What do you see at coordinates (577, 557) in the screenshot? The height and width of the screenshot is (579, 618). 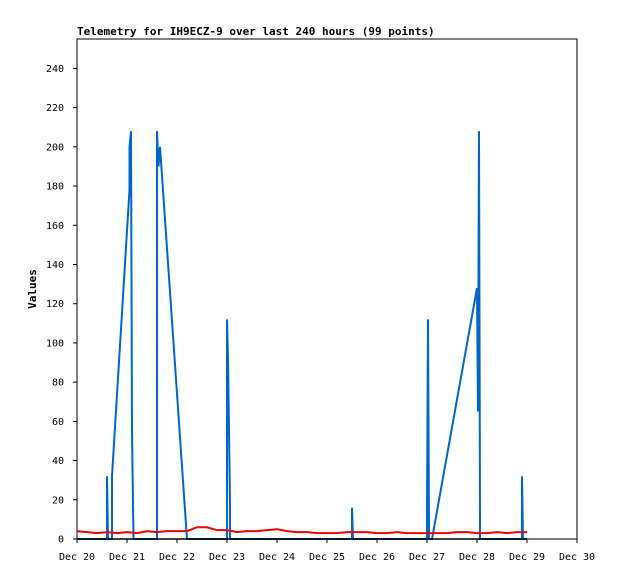 I see `x-tick-label: Dec 30` at bounding box center [577, 557].